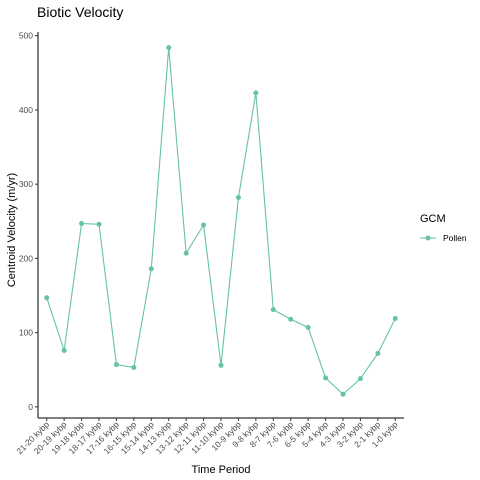 The width and height of the screenshot is (480, 480). What do you see at coordinates (221, 470) in the screenshot?
I see `x-axis-title: Time Period` at bounding box center [221, 470].